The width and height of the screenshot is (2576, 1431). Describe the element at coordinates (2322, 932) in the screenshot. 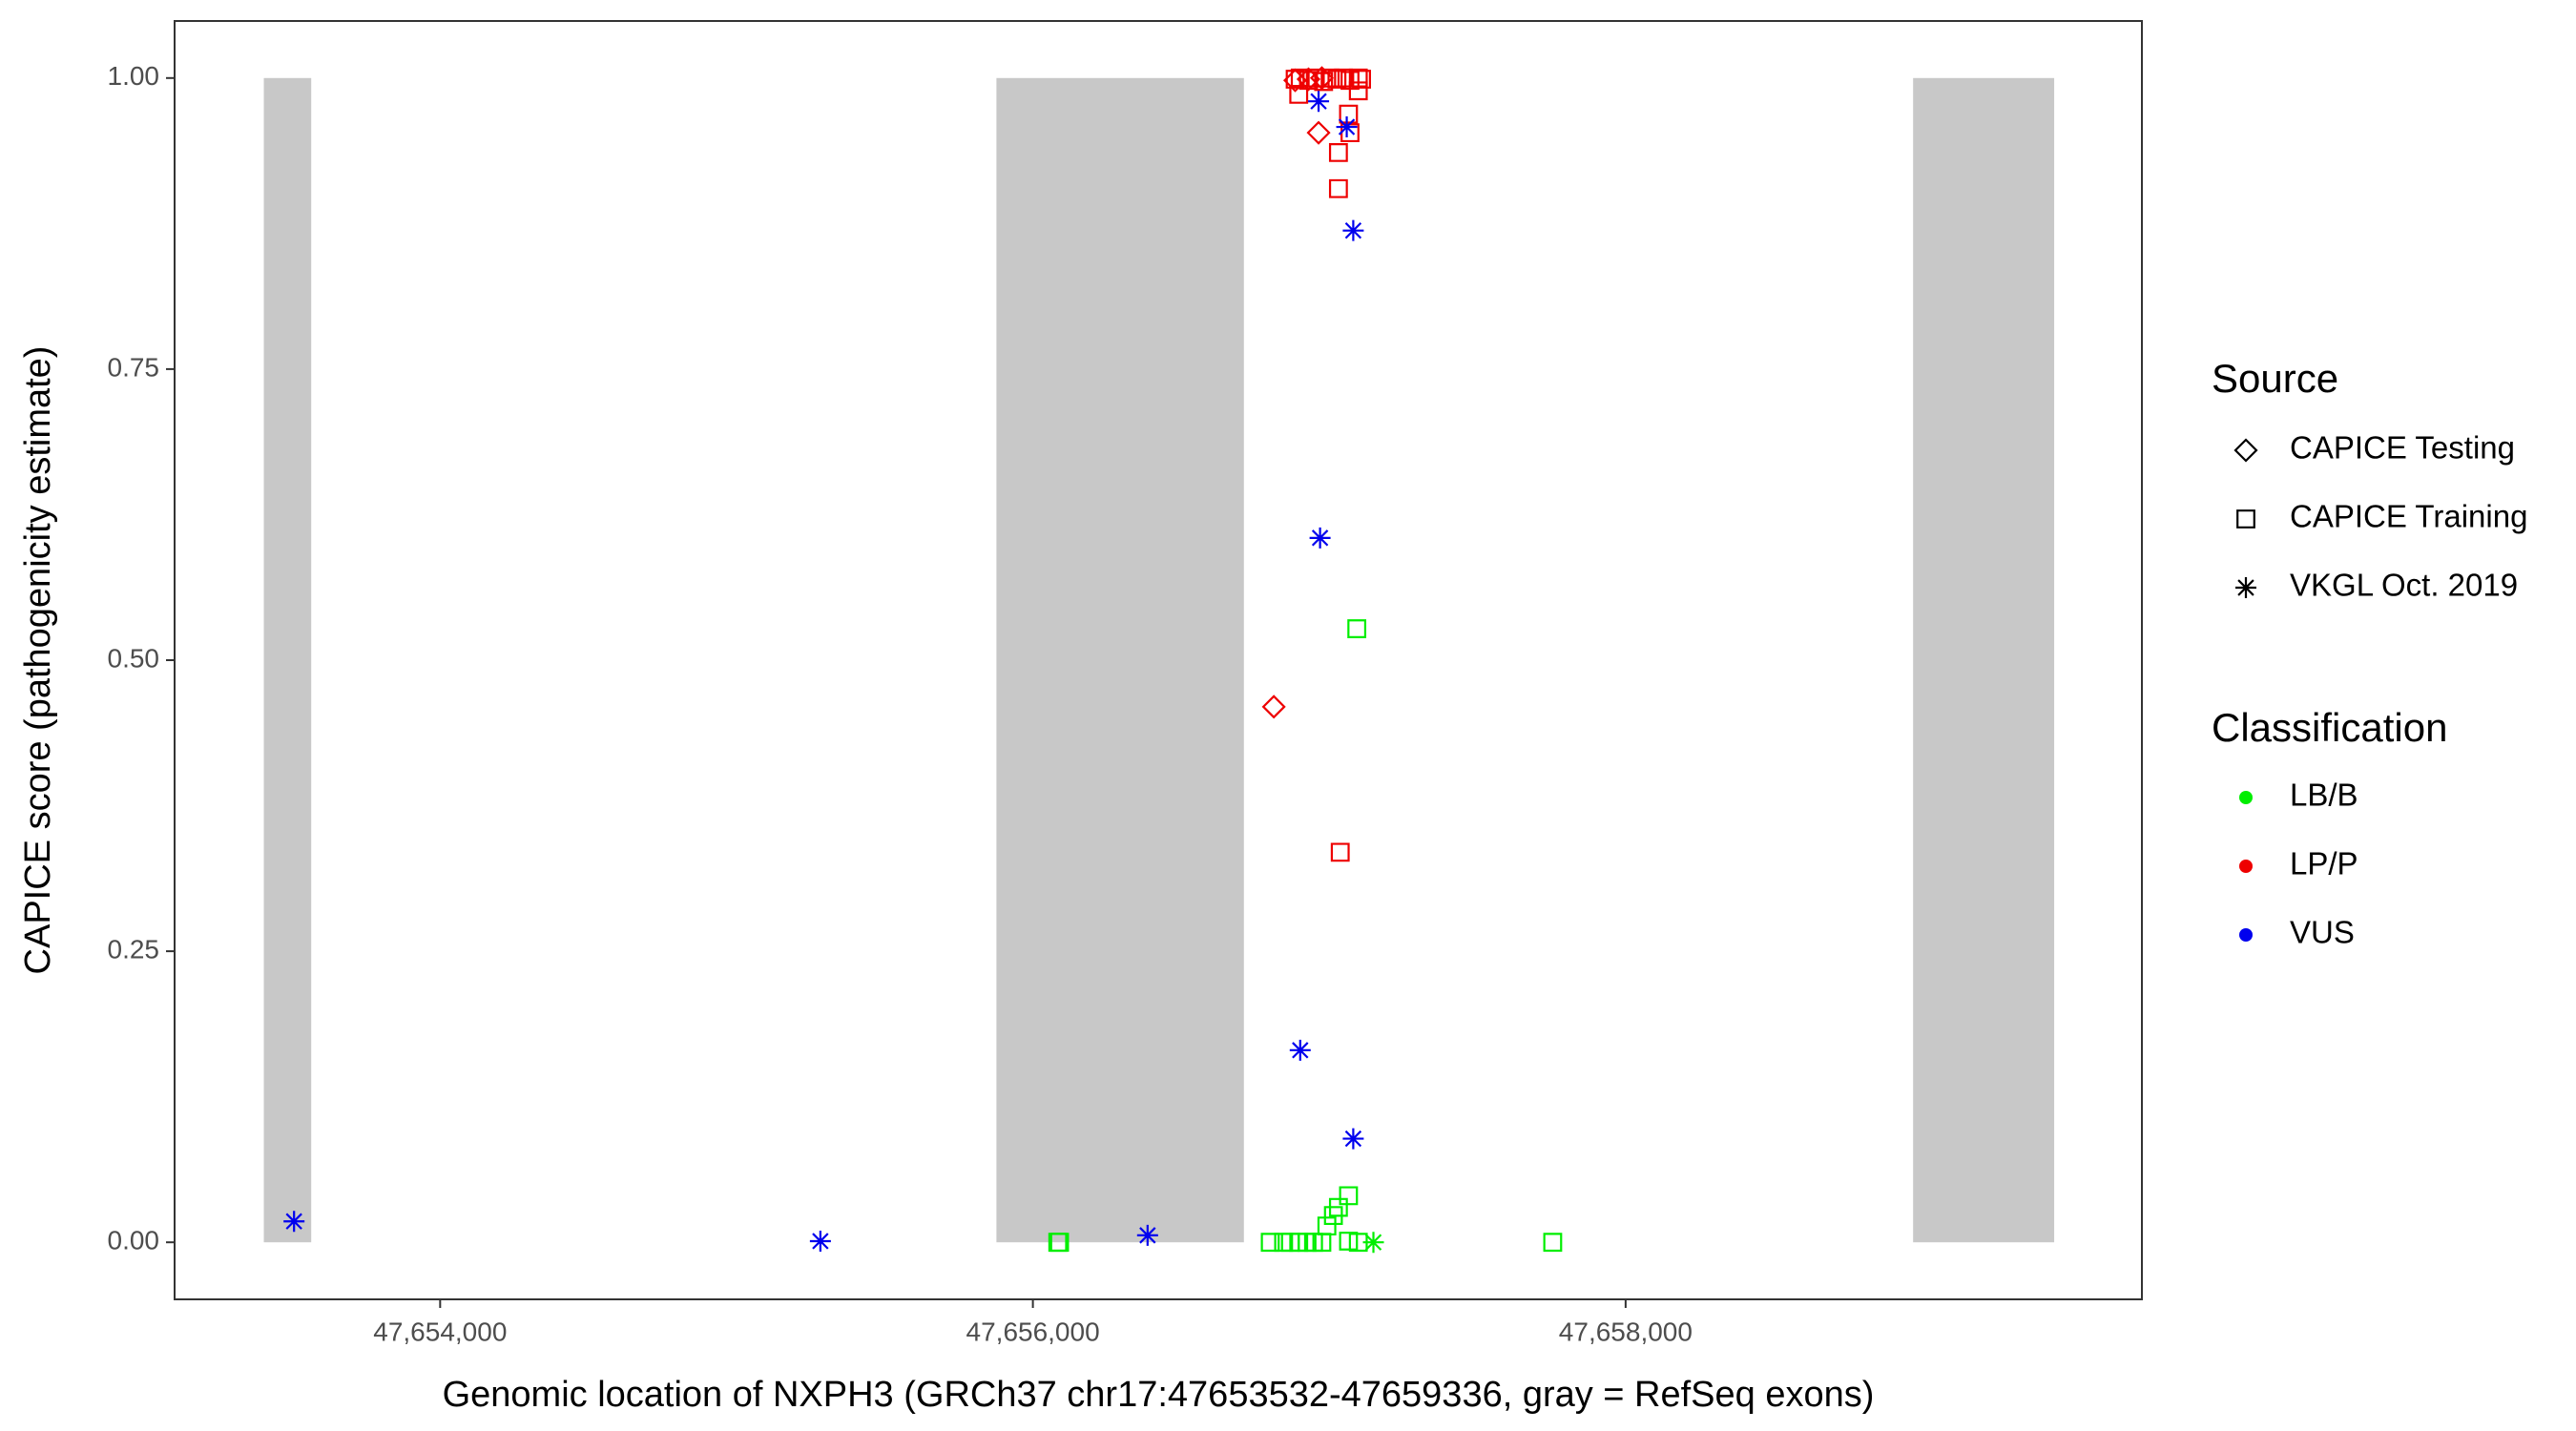

I see `legend-label: VUS` at that location.